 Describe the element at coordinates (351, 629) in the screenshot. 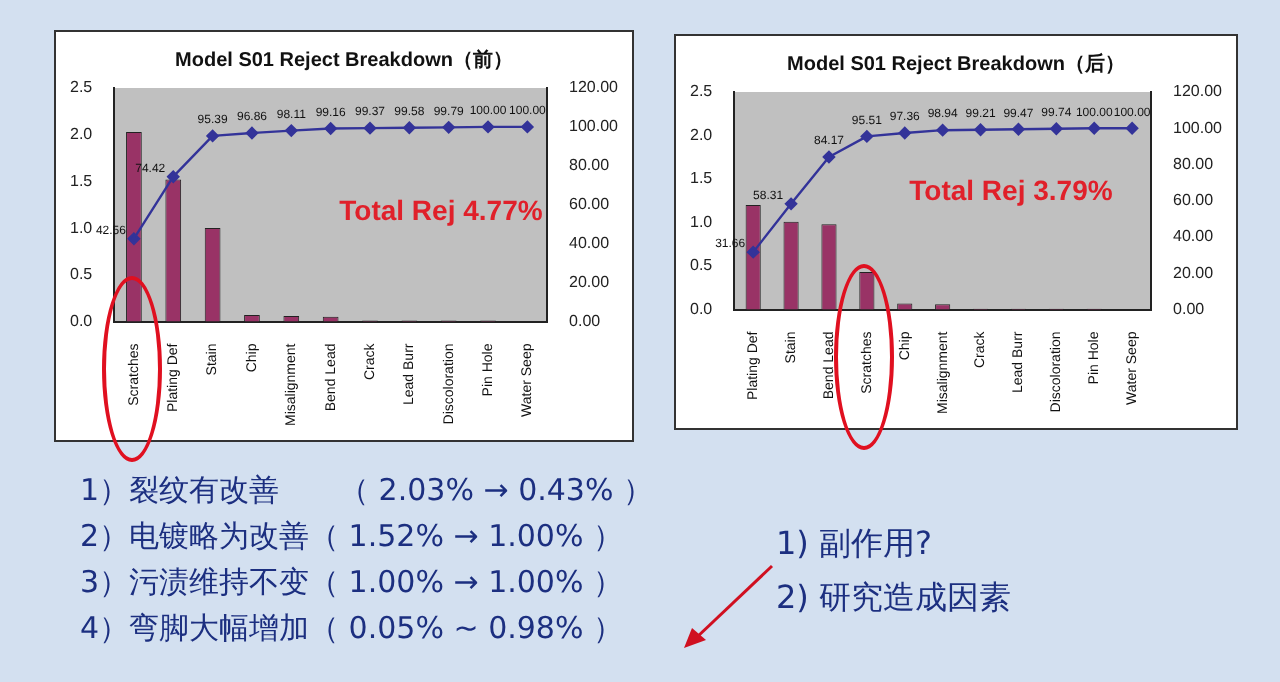

I see `text: 4）弯脚大幅增加（ 0.05% ~ 0.98% ）` at that location.